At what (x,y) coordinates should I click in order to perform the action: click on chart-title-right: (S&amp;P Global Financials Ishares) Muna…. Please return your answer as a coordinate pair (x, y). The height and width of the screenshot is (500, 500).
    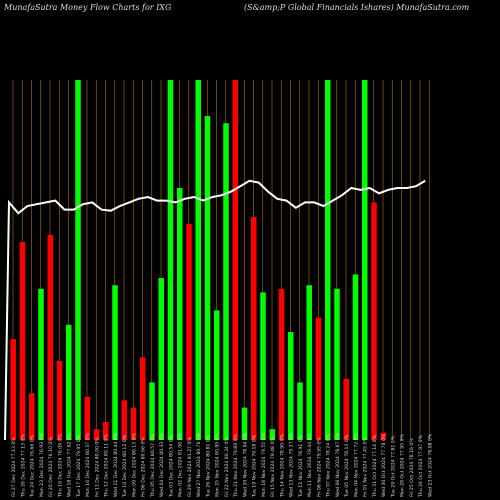
    Looking at the image, I should click on (357, 7).